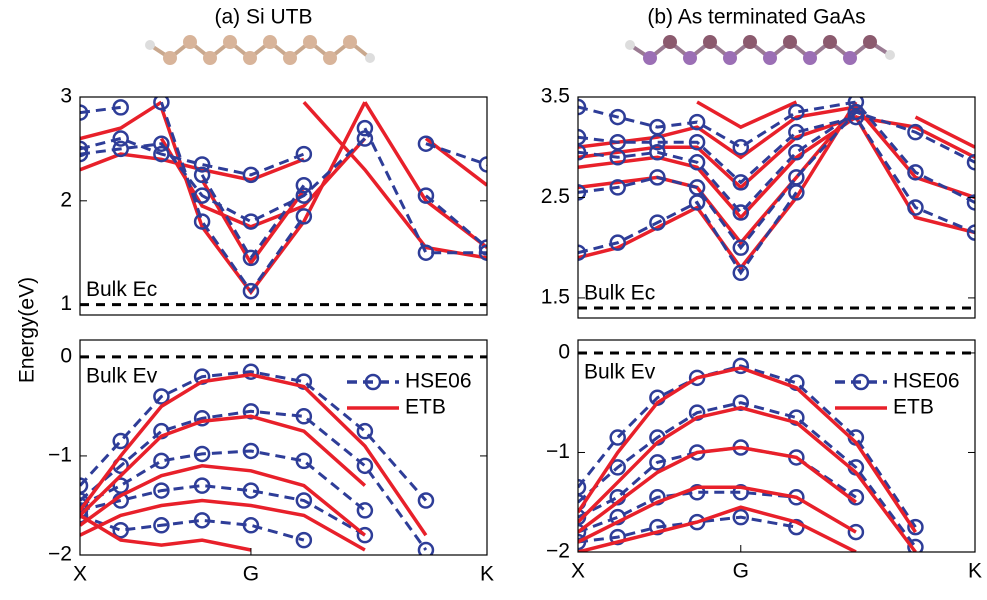 This screenshot has height=600, width=987. Describe the element at coordinates (555, 96) in the screenshot. I see `y-tick-label: 3.5` at that location.